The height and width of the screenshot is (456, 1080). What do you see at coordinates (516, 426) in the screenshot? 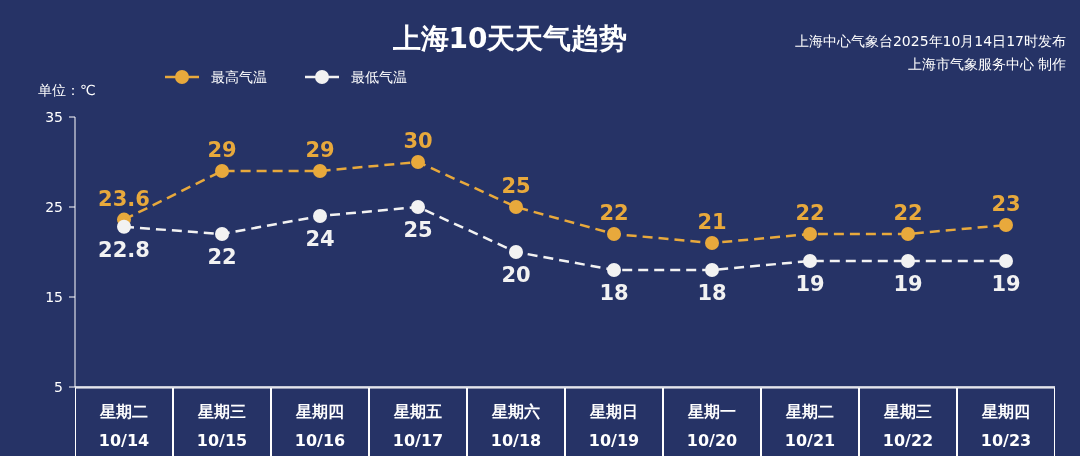
I see `x-tick-label: 星期六 10/18` at bounding box center [516, 426].